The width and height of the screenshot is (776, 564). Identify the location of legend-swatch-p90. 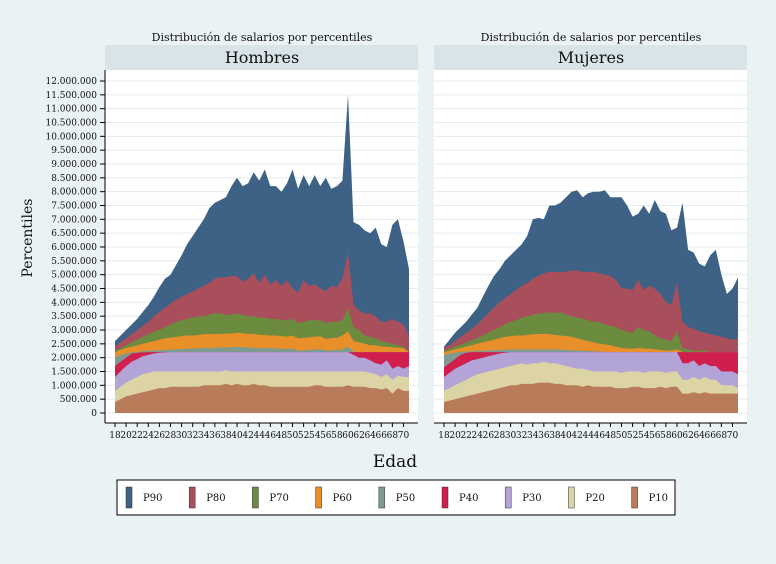
(129, 497).